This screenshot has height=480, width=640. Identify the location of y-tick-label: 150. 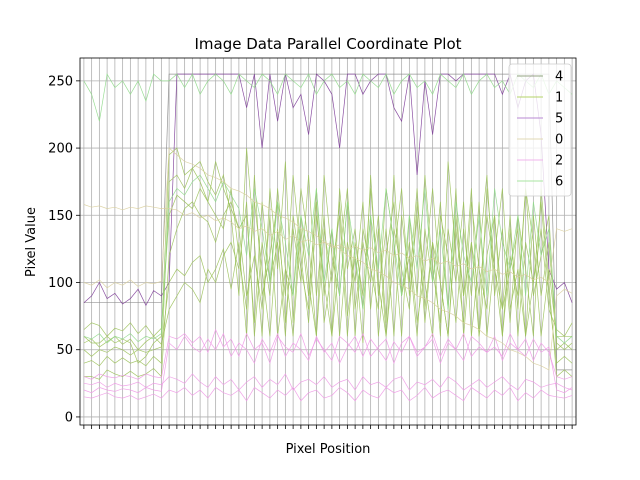
(60, 216).